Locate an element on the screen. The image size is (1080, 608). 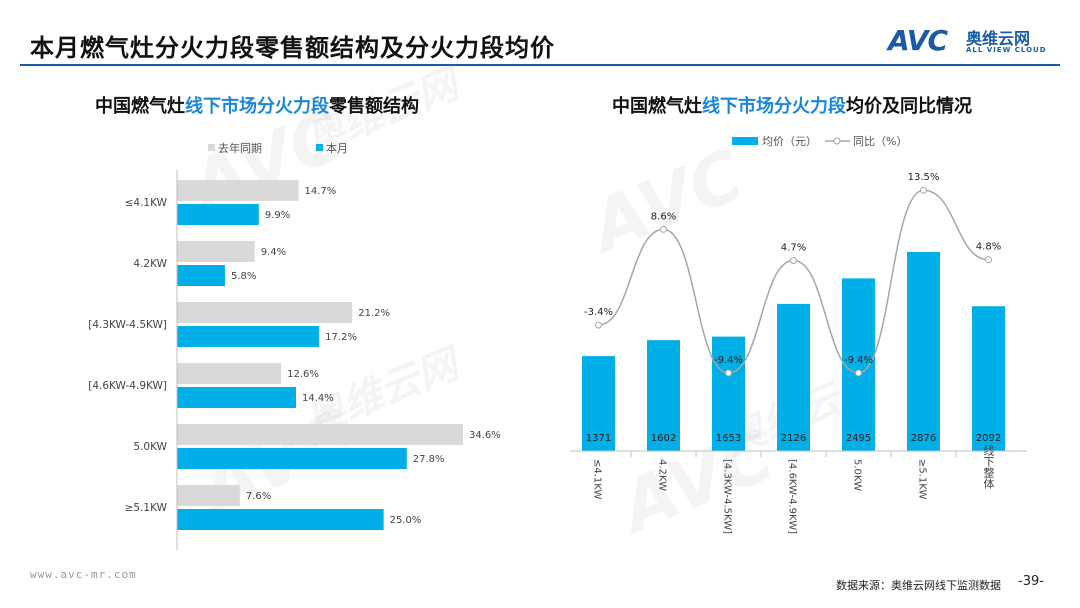
legend-label-yoy: 同比（%） is located at coordinates (880, 141).